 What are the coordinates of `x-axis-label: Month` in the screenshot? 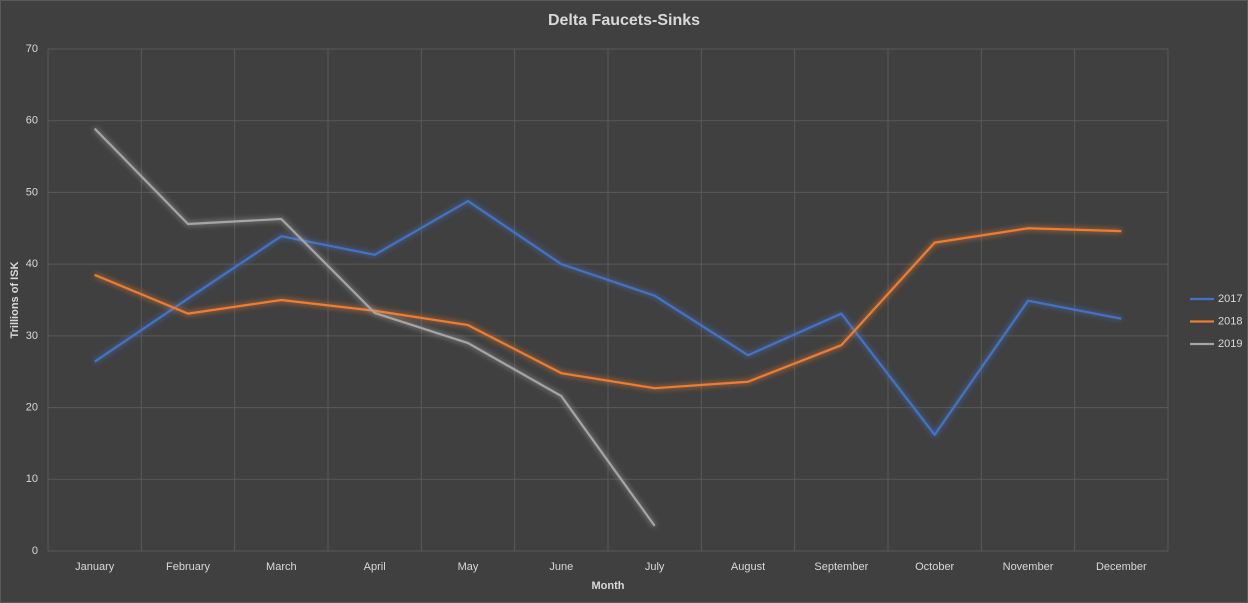 It's located at (608, 586).